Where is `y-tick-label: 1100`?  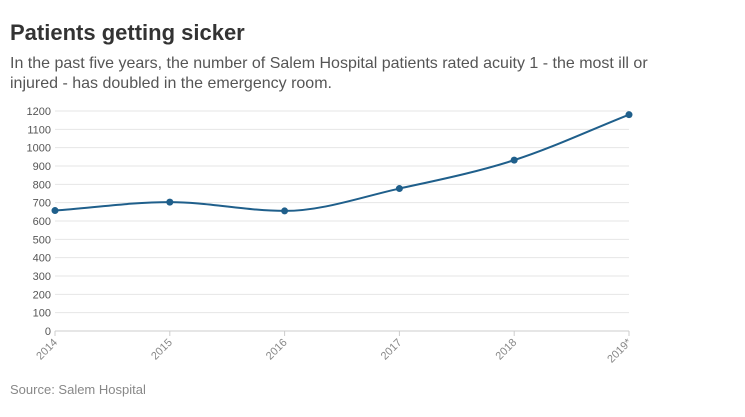
y-tick-label: 1100 is located at coordinates (39, 130).